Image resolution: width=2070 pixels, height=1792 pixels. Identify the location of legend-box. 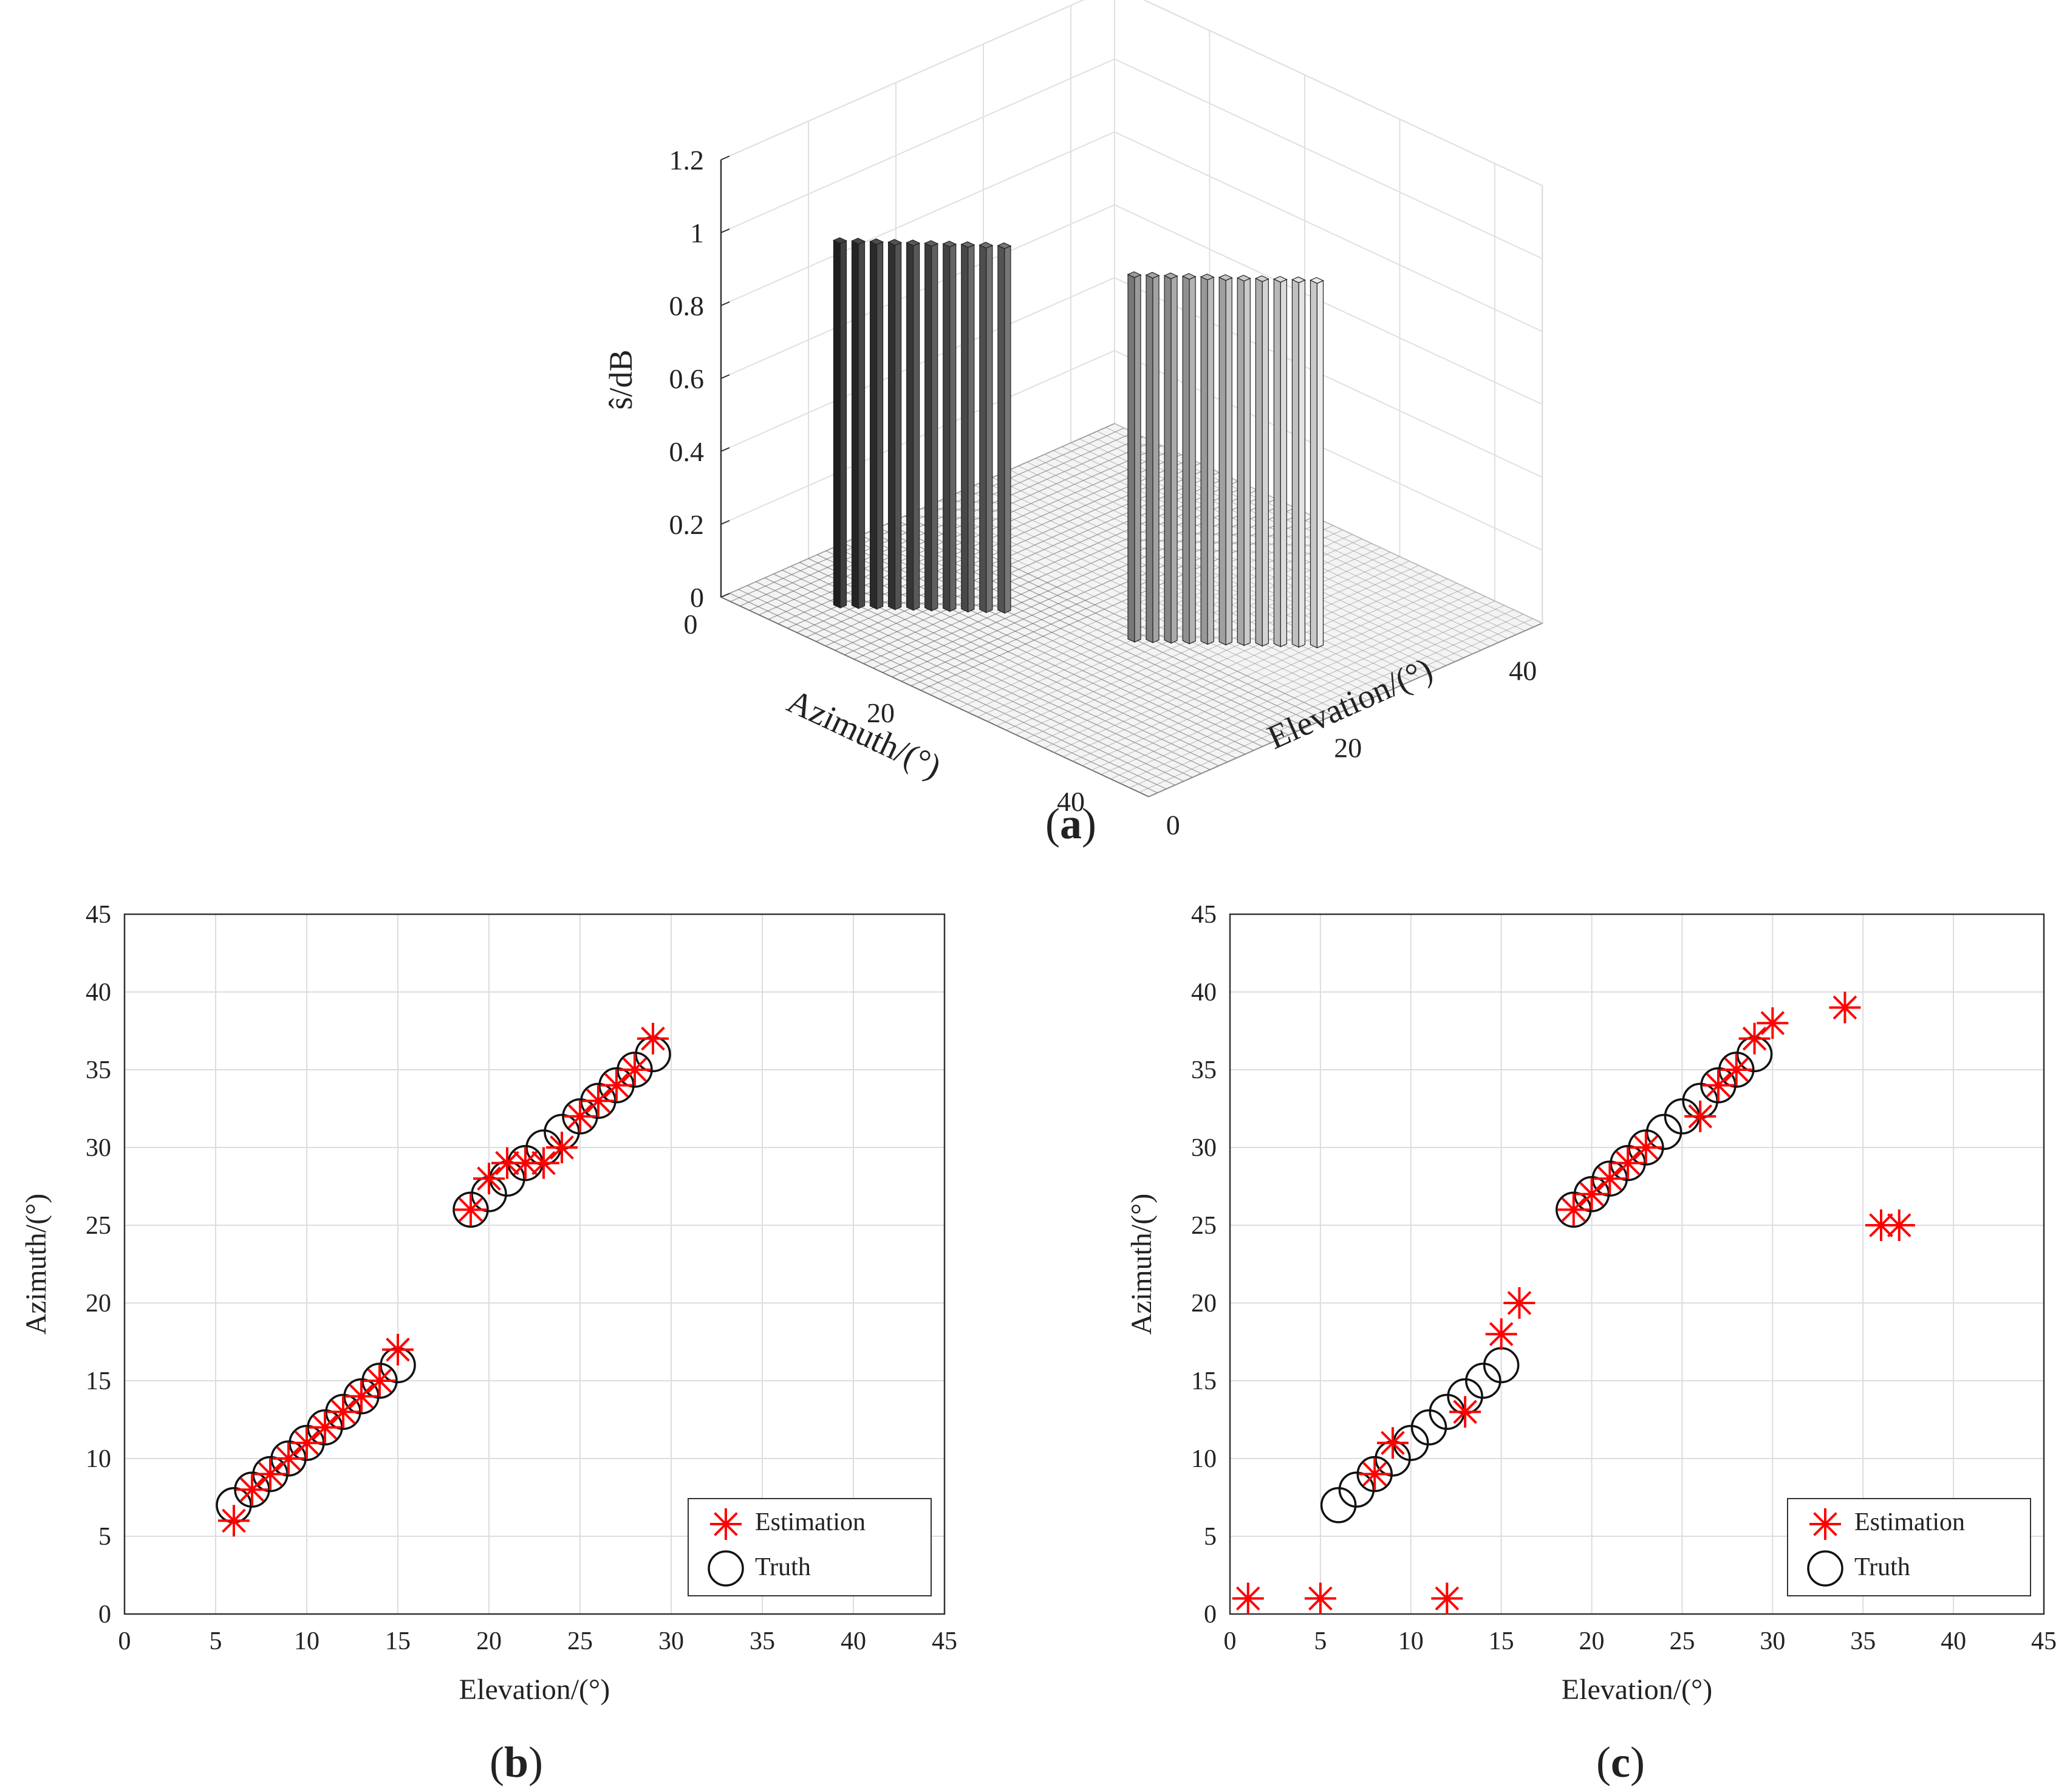
(810, 1547).